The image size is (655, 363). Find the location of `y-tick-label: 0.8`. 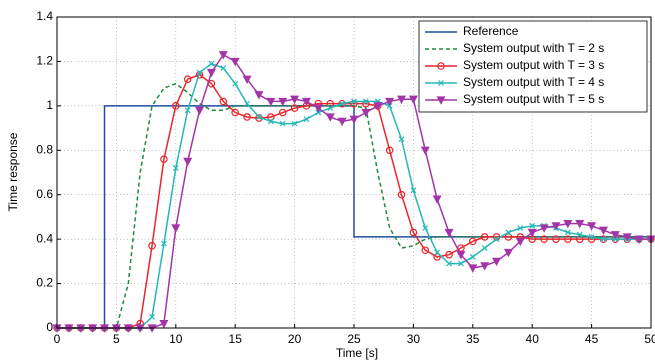

y-tick-label: 0.8 is located at coordinates (44, 149).